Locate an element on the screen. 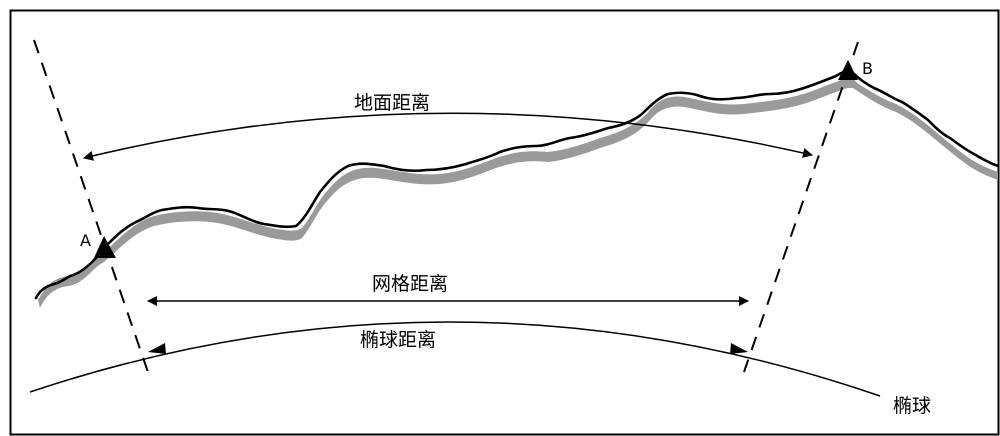  dashed-line-a is located at coordinates (92, 209).